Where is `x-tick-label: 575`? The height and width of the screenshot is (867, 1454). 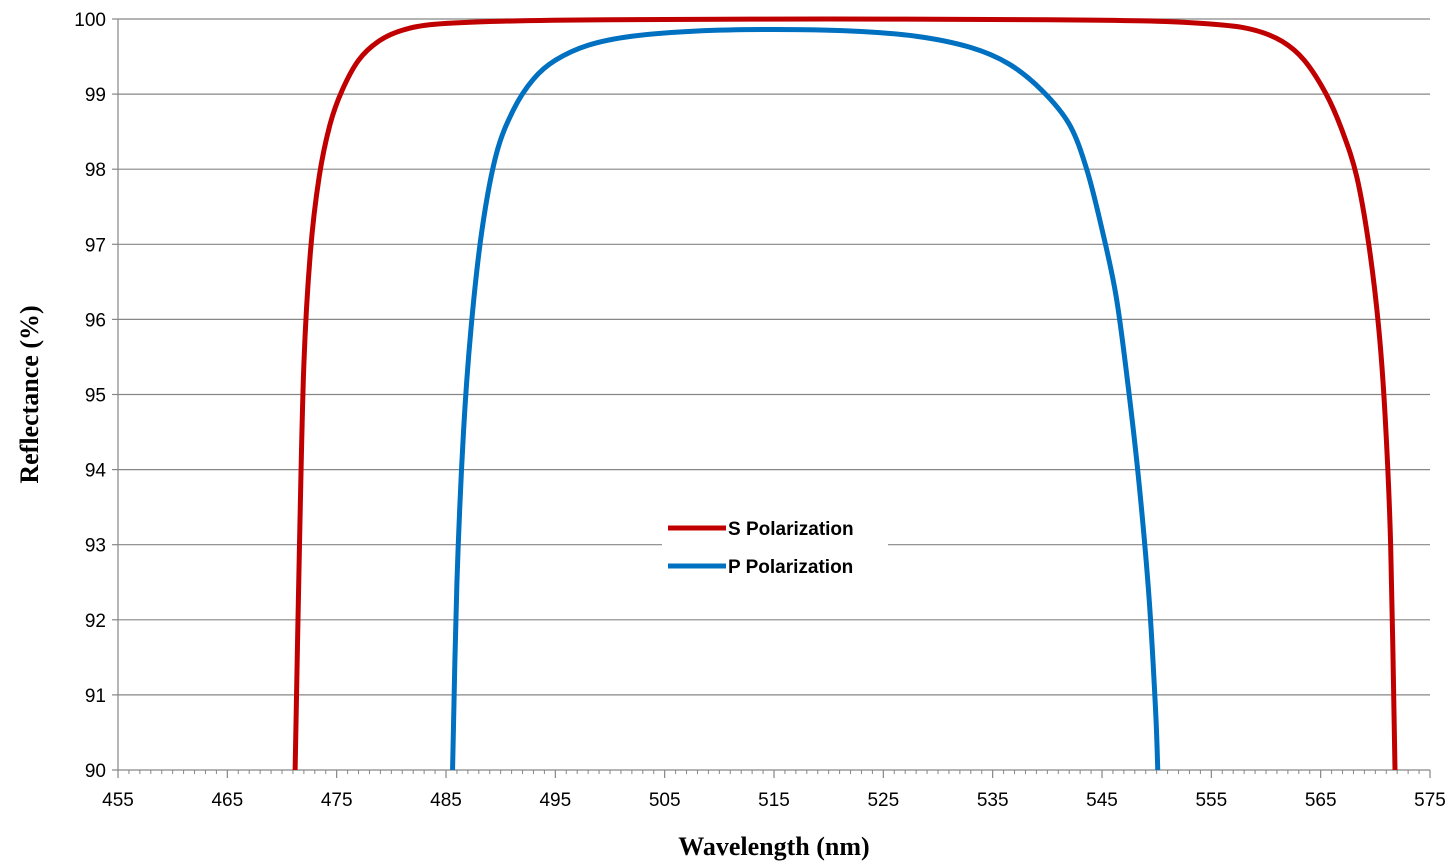 x-tick-label: 575 is located at coordinates (1430, 800).